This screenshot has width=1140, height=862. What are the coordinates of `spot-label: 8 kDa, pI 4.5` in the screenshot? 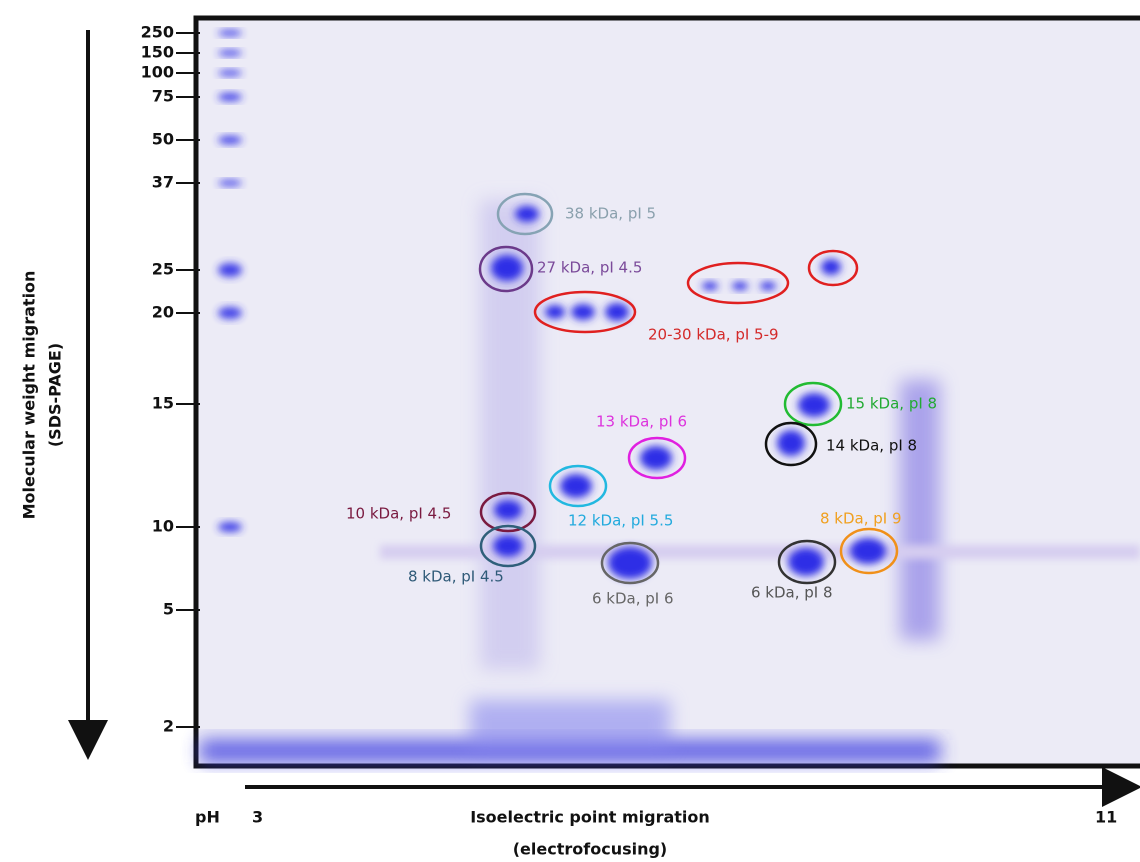 It's located at (456, 577).